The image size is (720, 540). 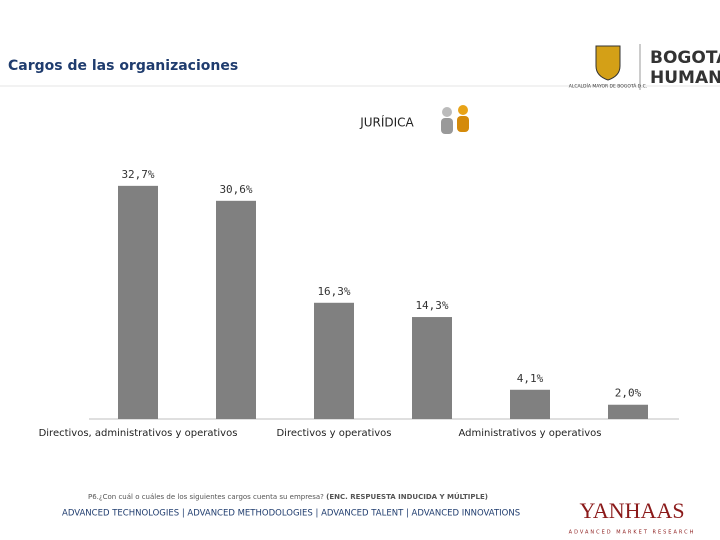 I want to click on slide-title: Cargos de las organizaciones, so click(x=123, y=66).